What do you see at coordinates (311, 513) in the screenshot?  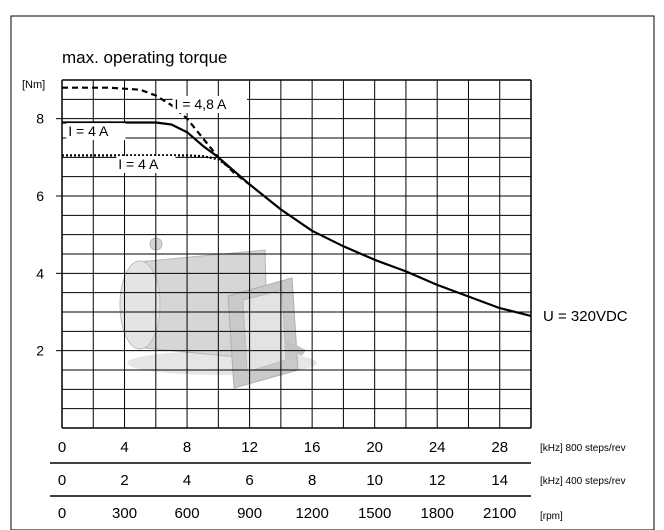 I see `x-tick-label: 1200` at bounding box center [311, 513].